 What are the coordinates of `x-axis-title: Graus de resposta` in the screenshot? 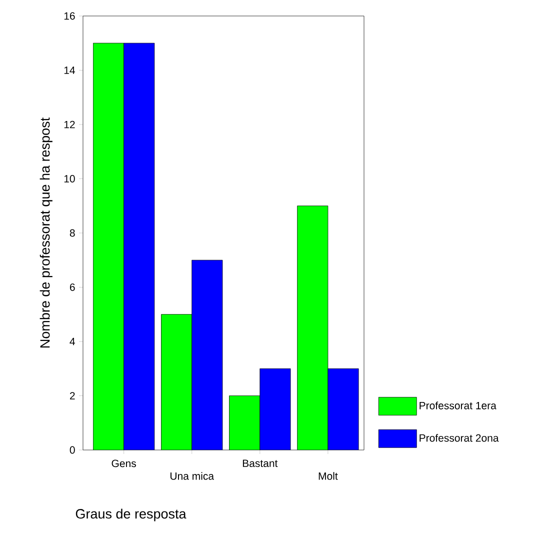 It's located at (131, 515).